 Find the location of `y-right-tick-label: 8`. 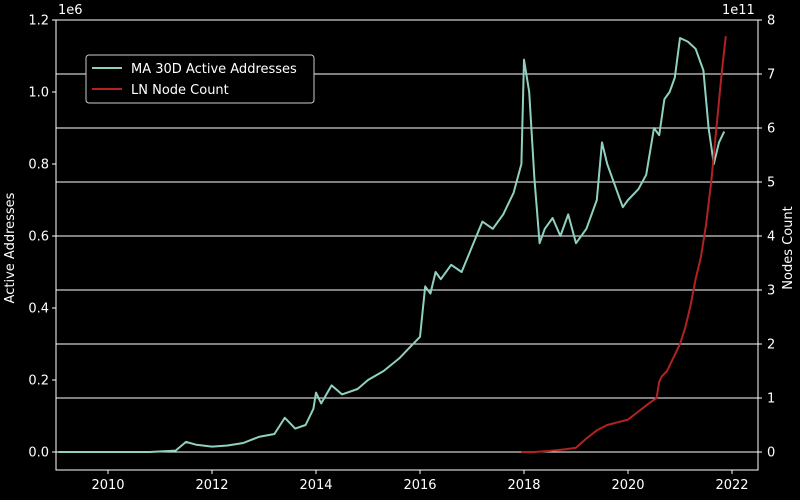

y-right-tick-label: 8 is located at coordinates (771, 21).